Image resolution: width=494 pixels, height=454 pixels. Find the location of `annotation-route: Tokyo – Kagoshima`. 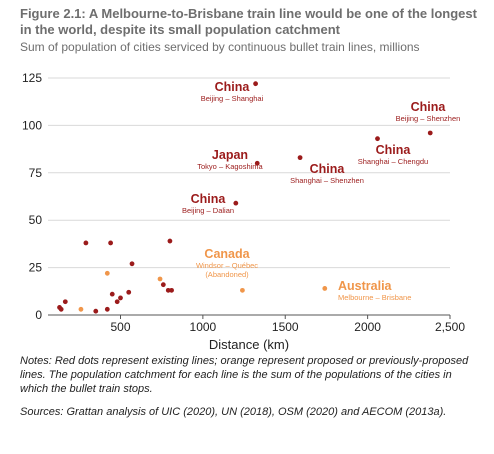

annotation-route: Tokyo – Kagoshima is located at coordinates (230, 166).